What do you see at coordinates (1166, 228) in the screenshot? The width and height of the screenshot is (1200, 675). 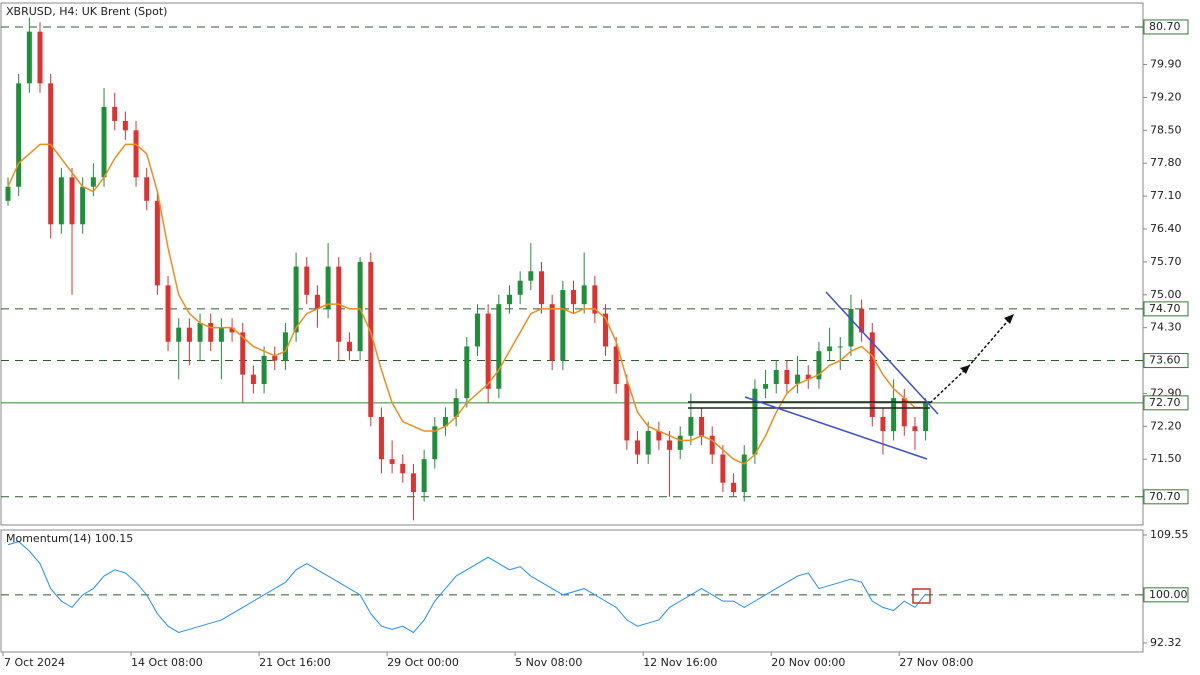 I see `y-tick-label: 76.40` at bounding box center [1166, 228].